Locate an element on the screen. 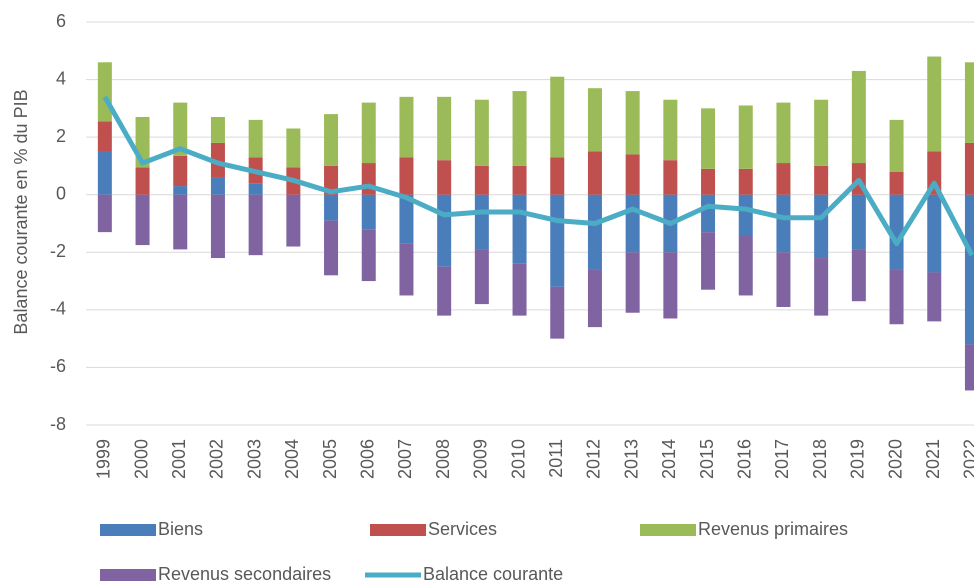  legend-label: Services is located at coordinates (462, 529).